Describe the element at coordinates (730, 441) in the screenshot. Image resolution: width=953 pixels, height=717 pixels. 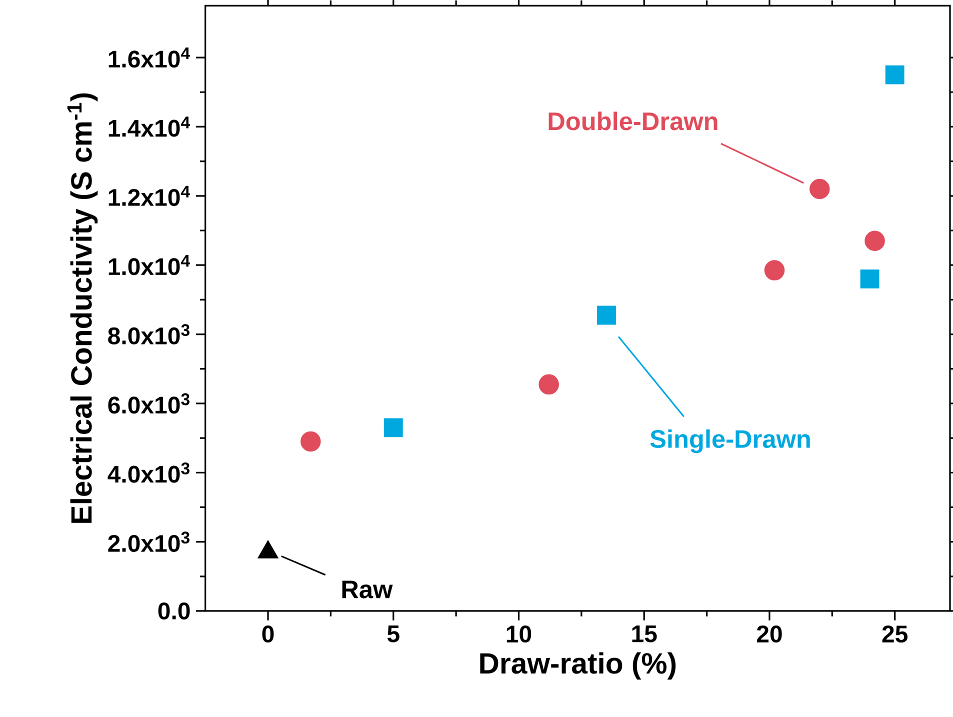
I see `text: Single-Drawn` at that location.